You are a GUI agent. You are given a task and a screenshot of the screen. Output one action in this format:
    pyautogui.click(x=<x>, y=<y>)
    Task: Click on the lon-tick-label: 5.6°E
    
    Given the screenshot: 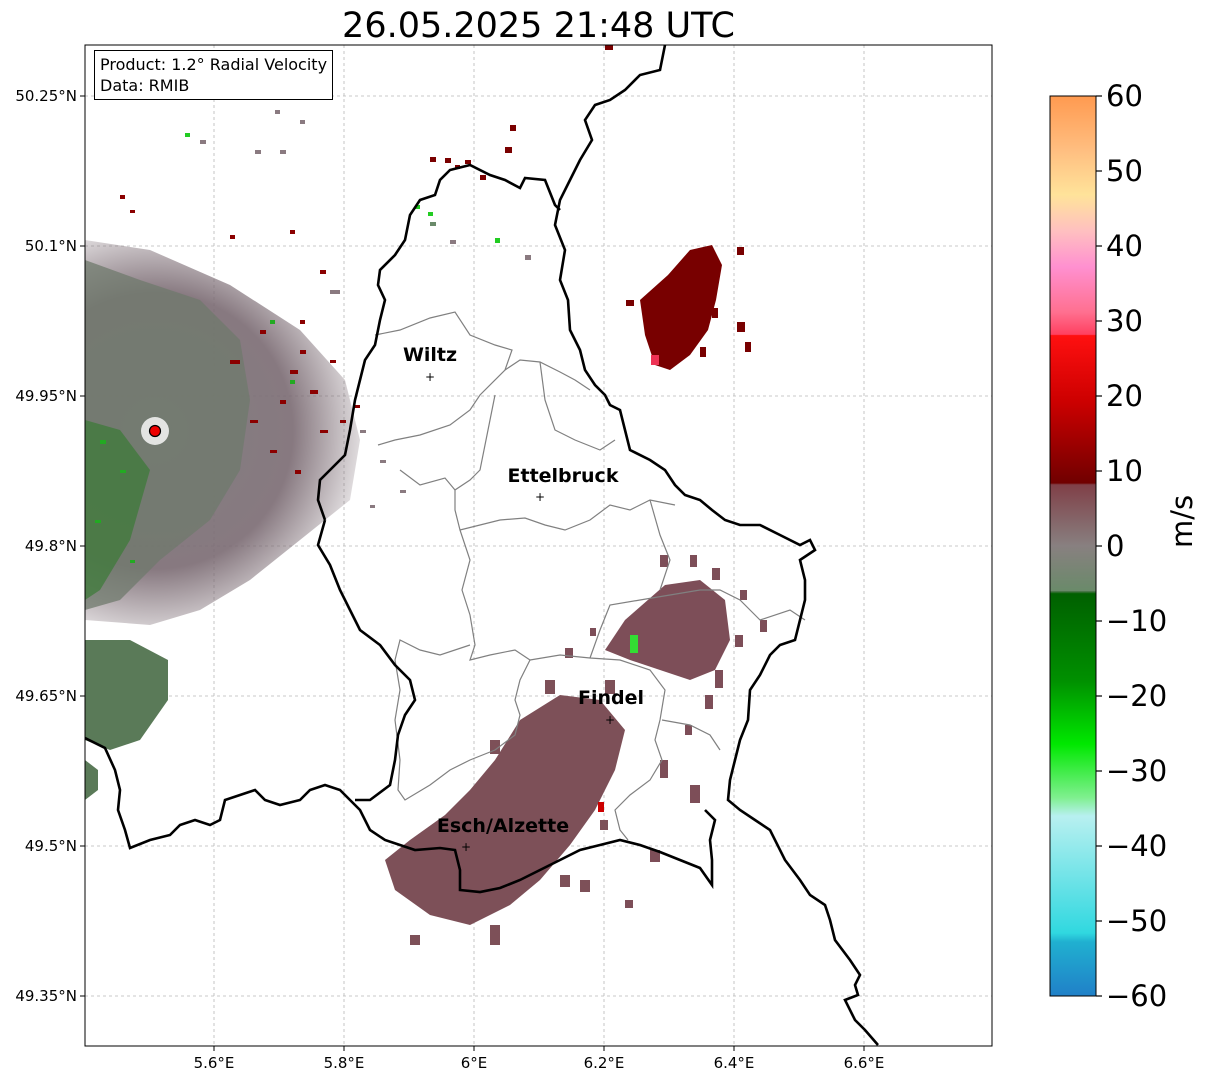 What is the action you would take?
    pyautogui.click(x=214, y=1063)
    